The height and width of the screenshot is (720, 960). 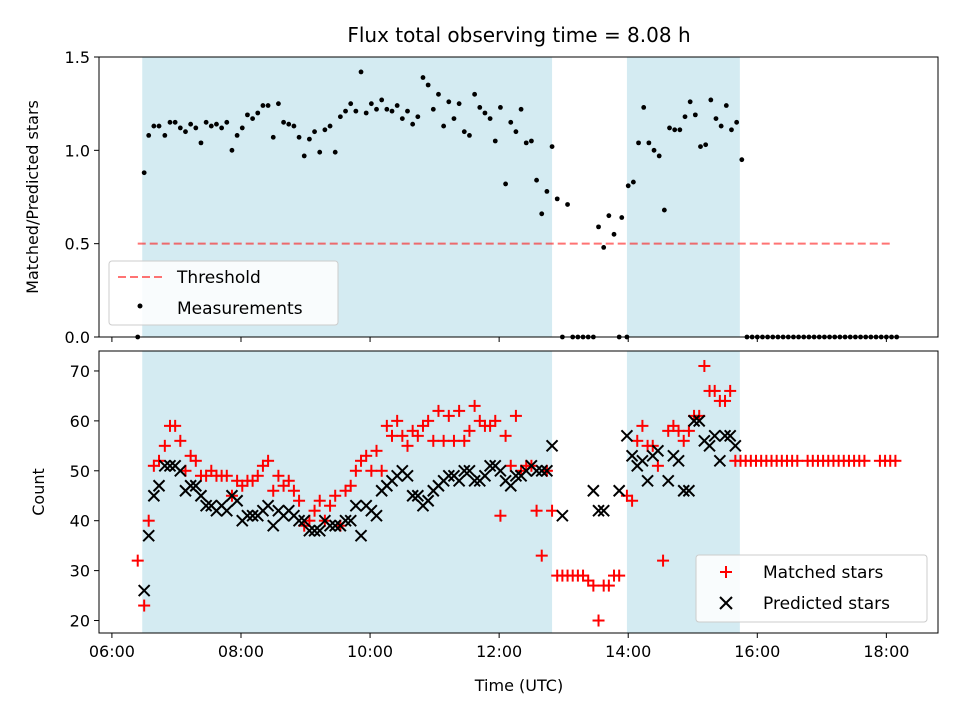 I want to click on x-axis-label: Time (UTC), so click(x=518, y=685).